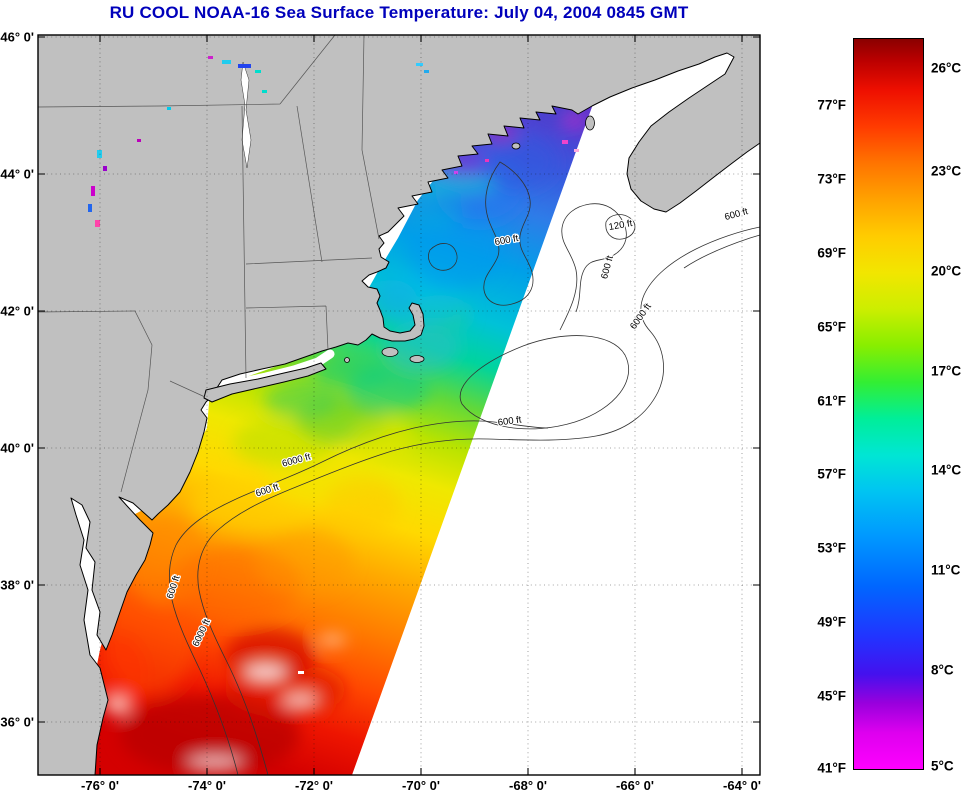 The image size is (968, 793). I want to click on x-tick-label: -64° 0', so click(742, 785).